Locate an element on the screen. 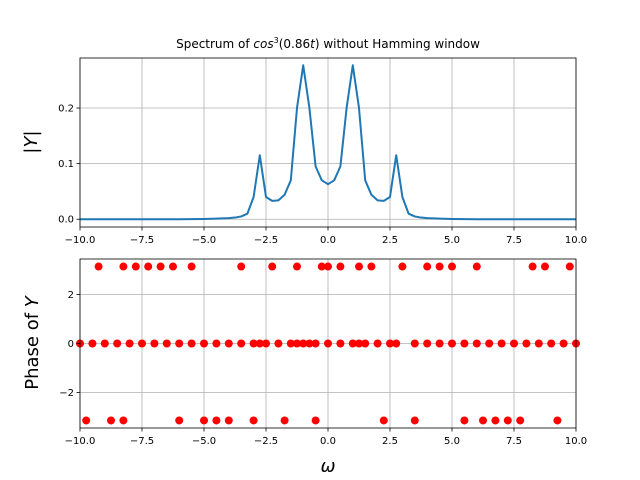 The height and width of the screenshot is (480, 640). phase-y-axis: −2 0 2 is located at coordinates (69, 344).